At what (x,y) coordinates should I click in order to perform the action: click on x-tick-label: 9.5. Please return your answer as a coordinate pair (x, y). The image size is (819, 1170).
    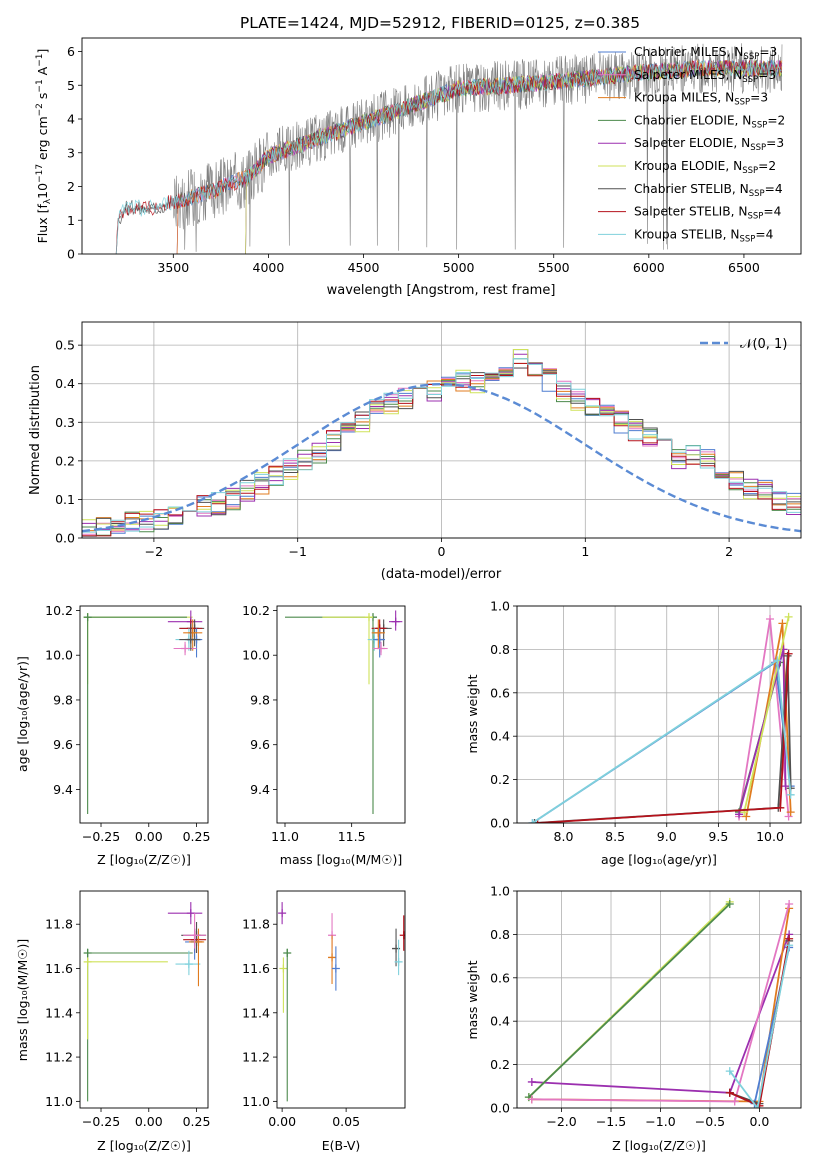
    Looking at the image, I should click on (718, 836).